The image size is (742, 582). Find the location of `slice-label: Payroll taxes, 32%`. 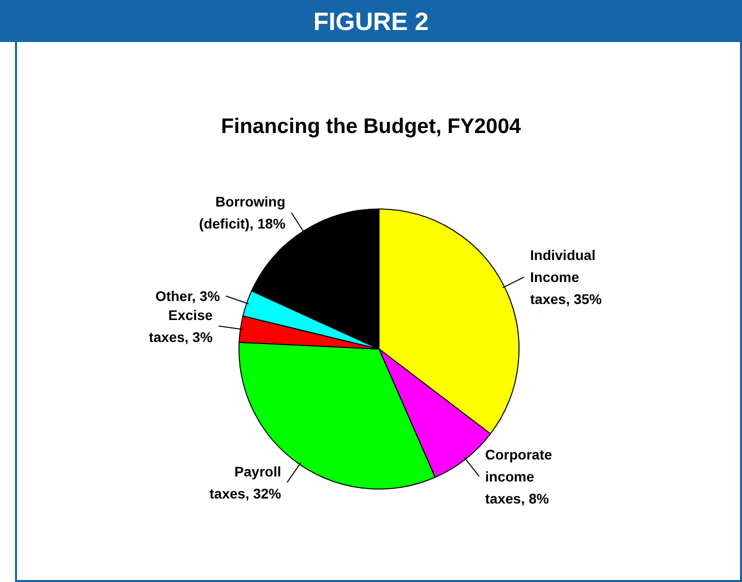

slice-label: Payroll taxes, 32% is located at coordinates (246, 482).